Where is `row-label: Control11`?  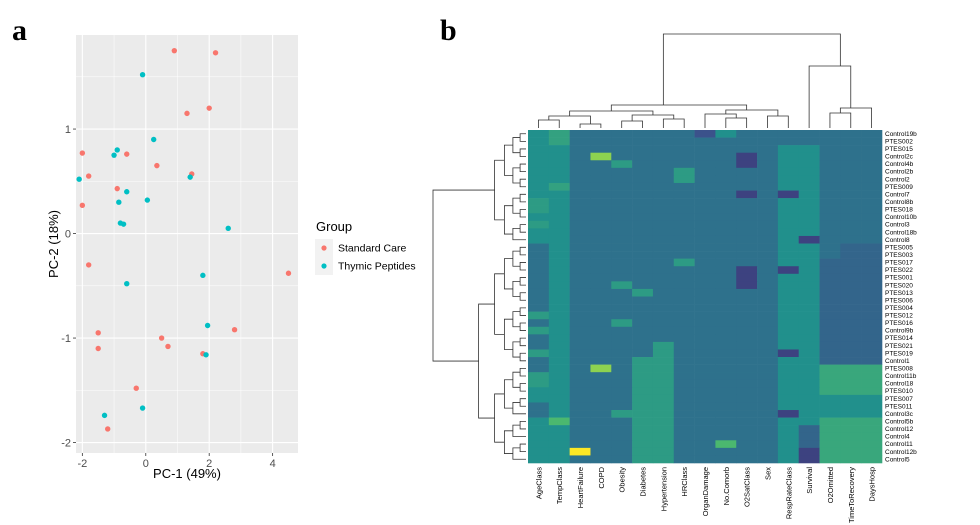
row-label: Control11 is located at coordinates (899, 444).